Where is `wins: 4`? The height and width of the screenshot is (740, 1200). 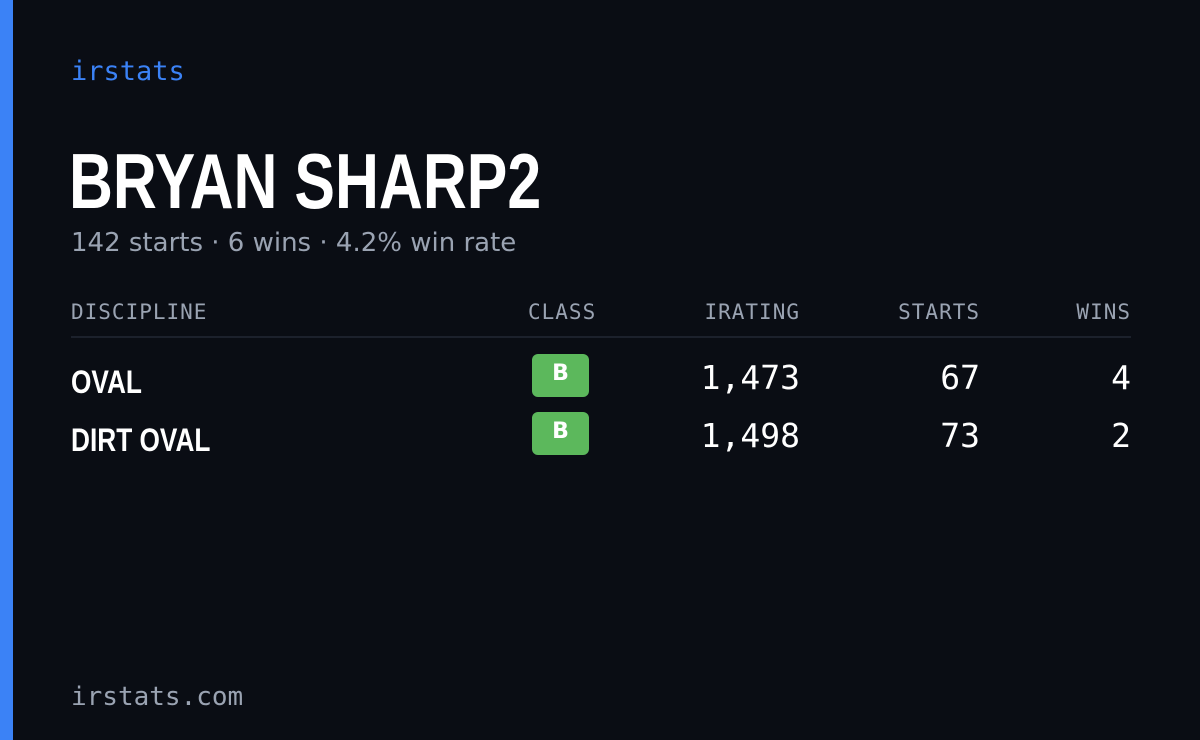
wins: 4 is located at coordinates (1121, 377).